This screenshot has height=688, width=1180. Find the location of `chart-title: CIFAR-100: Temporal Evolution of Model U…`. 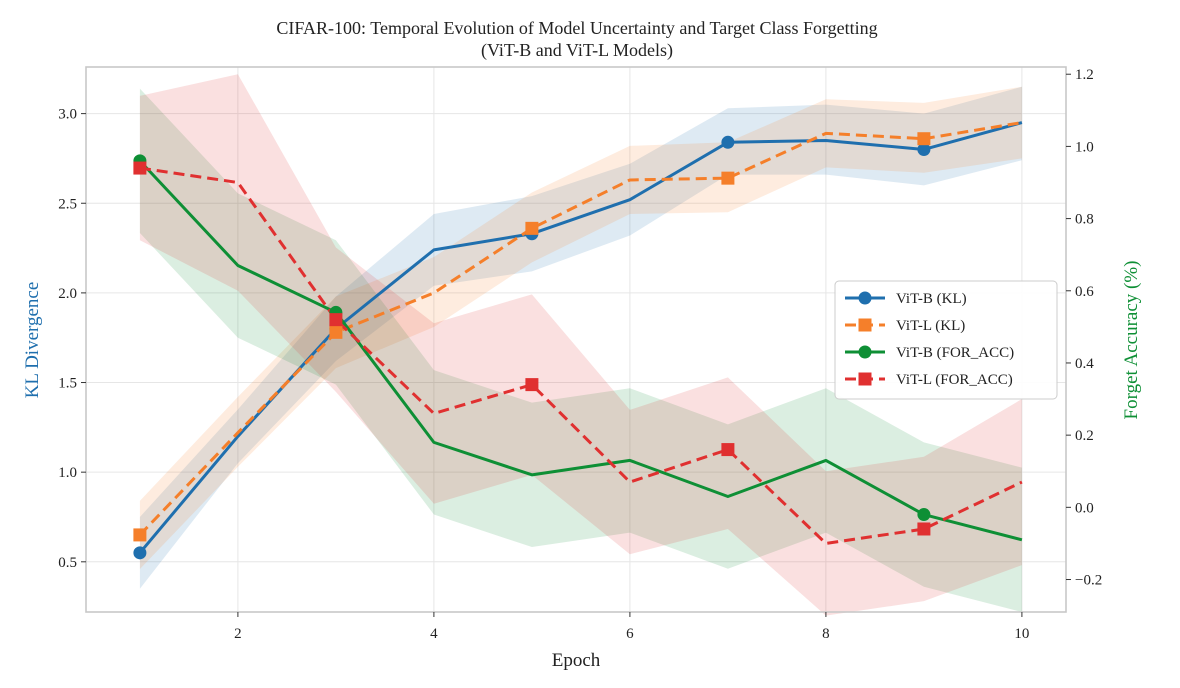

chart-title: CIFAR-100: Temporal Evolution of Model U… is located at coordinates (576, 28).